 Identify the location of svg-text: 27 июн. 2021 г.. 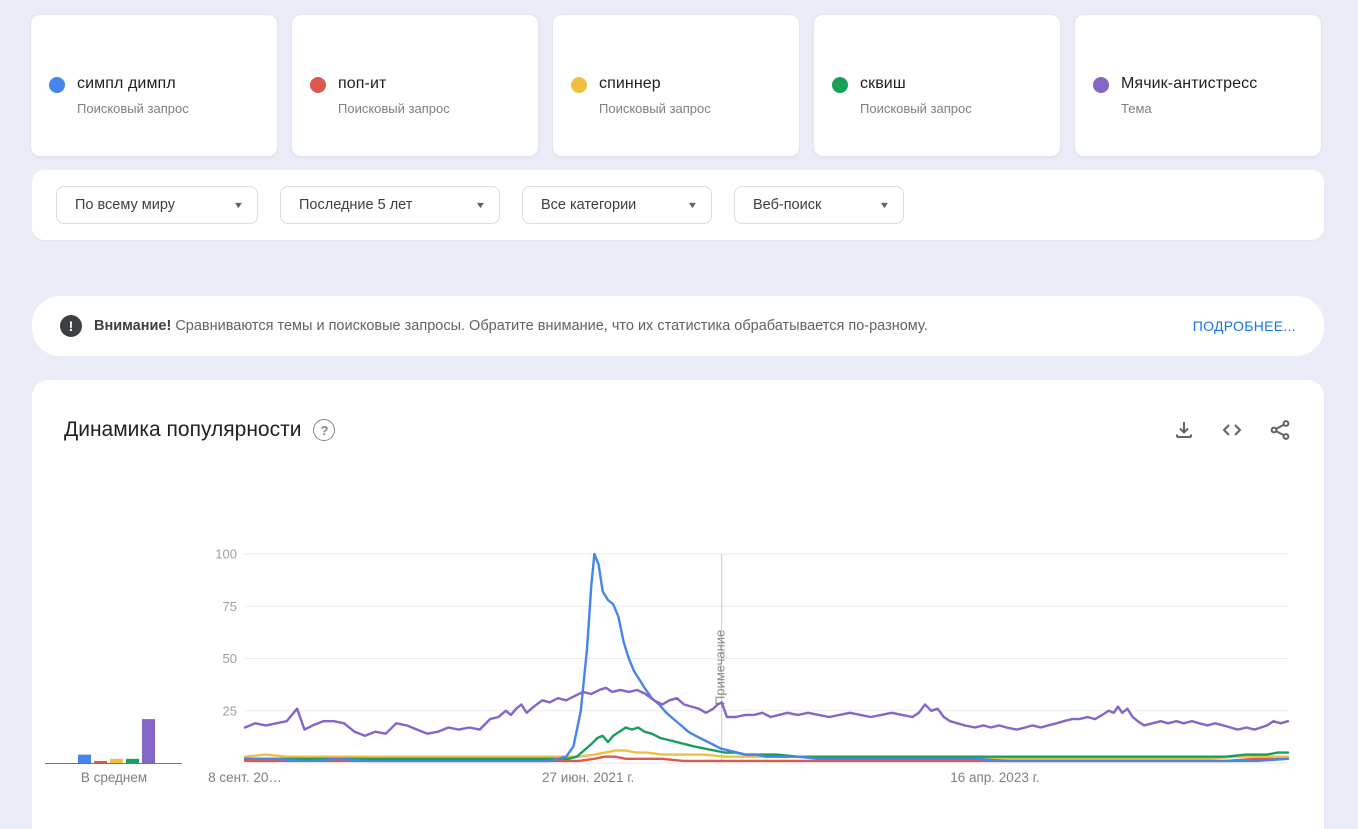
(588, 777).